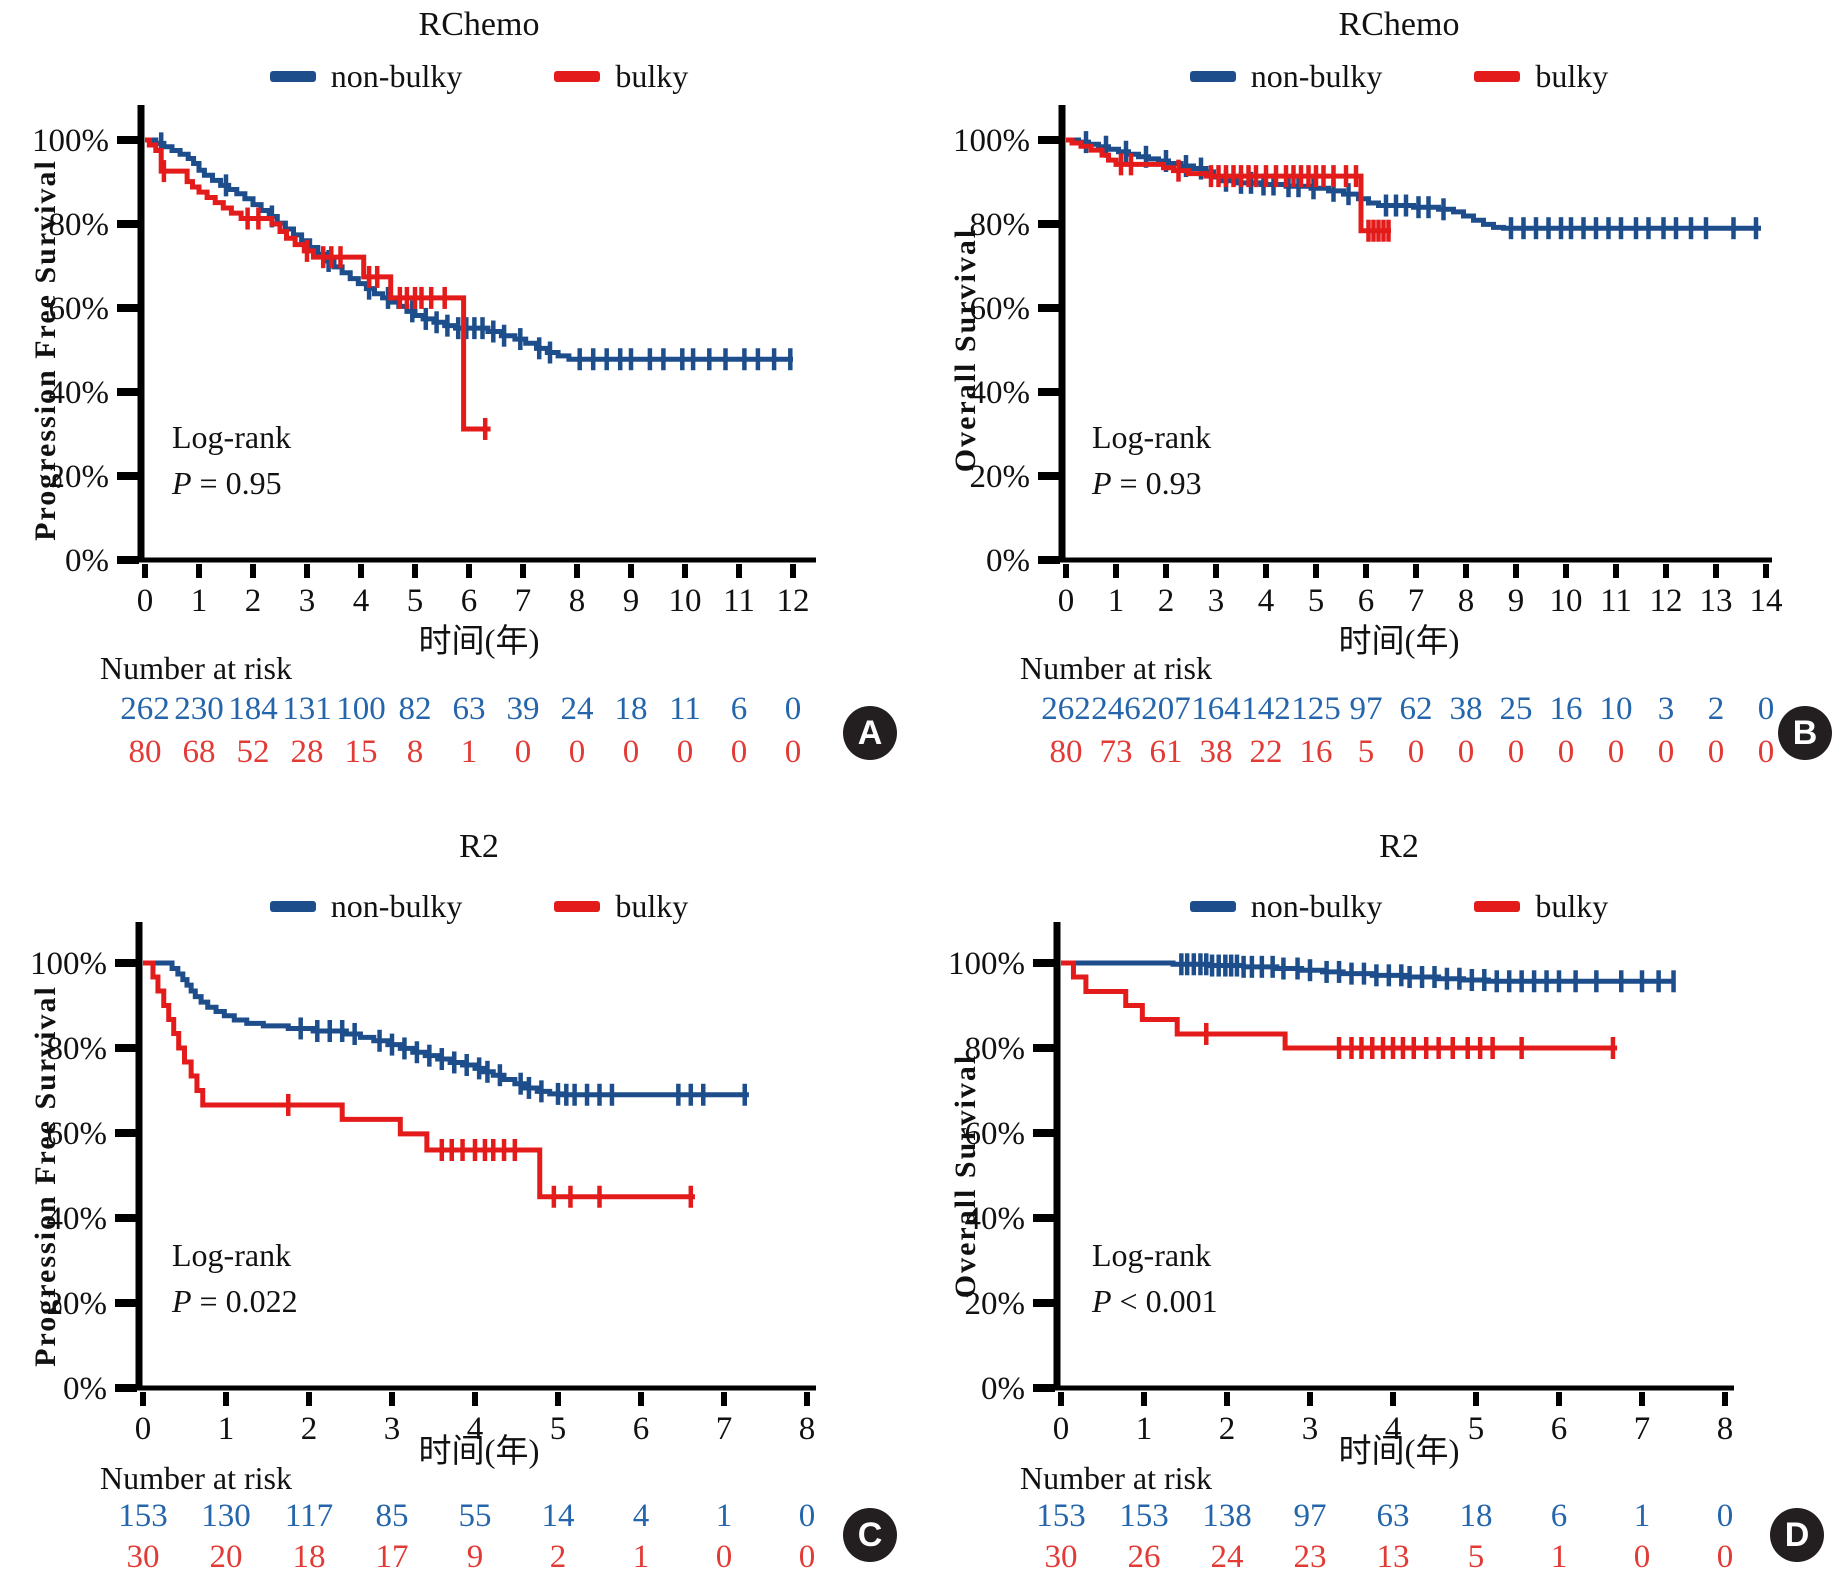 The width and height of the screenshot is (1840, 1571). I want to click on x-tick-label: 11, so click(739, 601).